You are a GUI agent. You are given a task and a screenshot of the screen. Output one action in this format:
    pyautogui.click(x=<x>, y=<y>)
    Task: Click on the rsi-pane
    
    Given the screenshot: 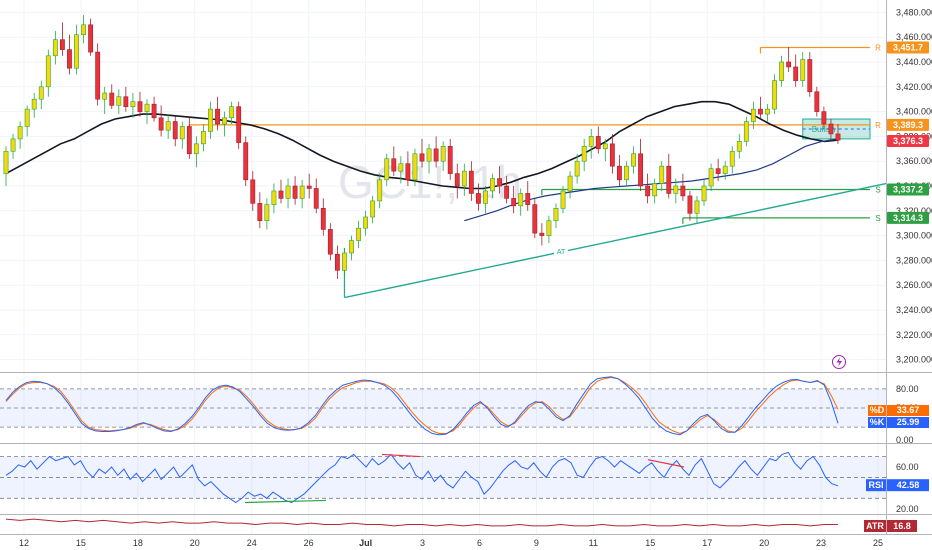 What is the action you would take?
    pyautogui.click(x=443, y=477)
    